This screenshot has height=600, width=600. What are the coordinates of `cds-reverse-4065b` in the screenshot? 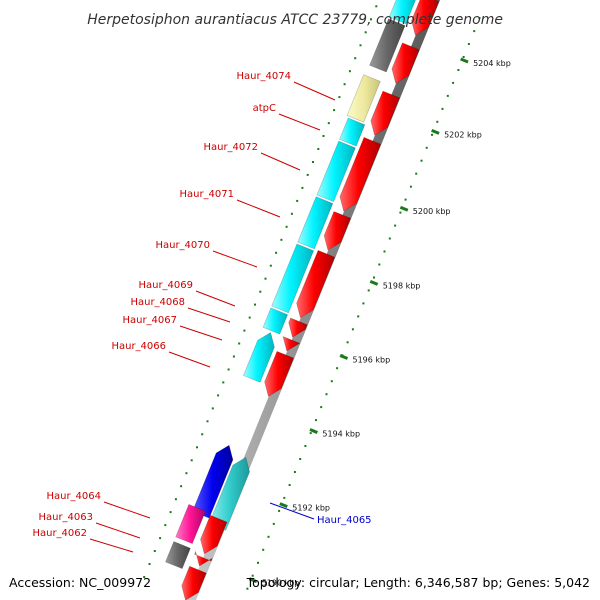 It's located at (229, 493).